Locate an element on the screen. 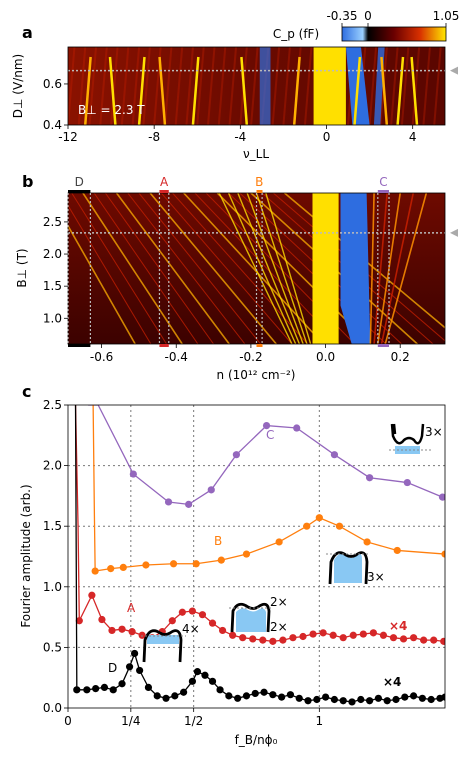 The image size is (467, 763). colorbar-label: C_p (fF) is located at coordinates (296, 34).